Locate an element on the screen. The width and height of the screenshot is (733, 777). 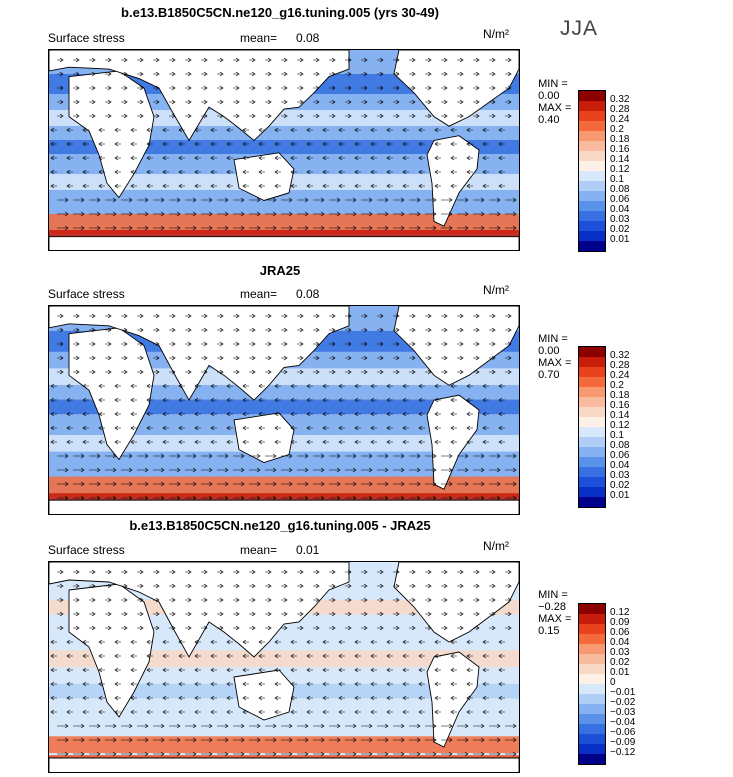
colorbar-tick-label: 0.02 is located at coordinates (620, 229).